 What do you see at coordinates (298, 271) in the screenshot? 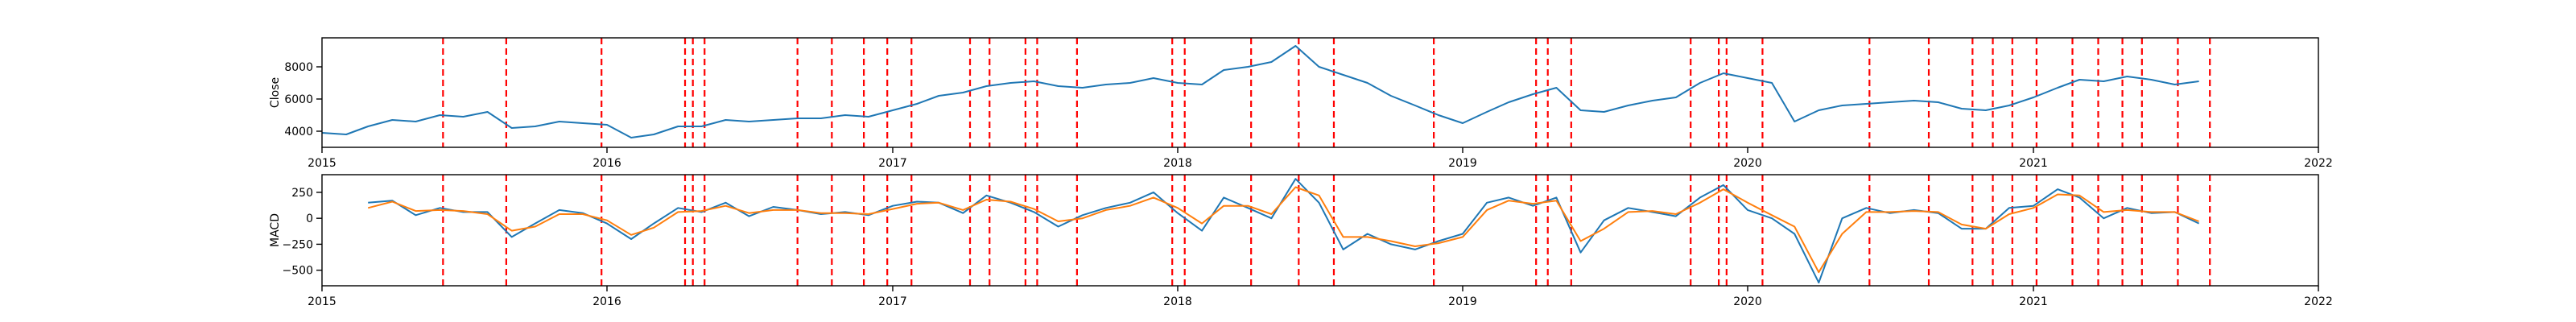
I see `y-tick-label: −500` at bounding box center [298, 271].